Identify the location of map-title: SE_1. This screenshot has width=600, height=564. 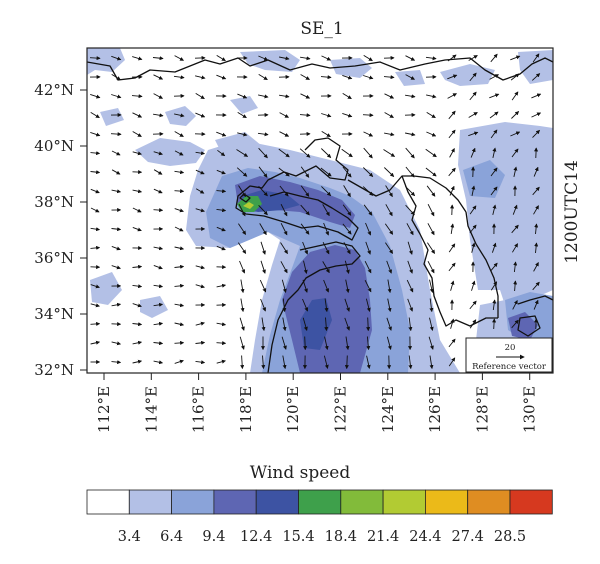
(321, 29).